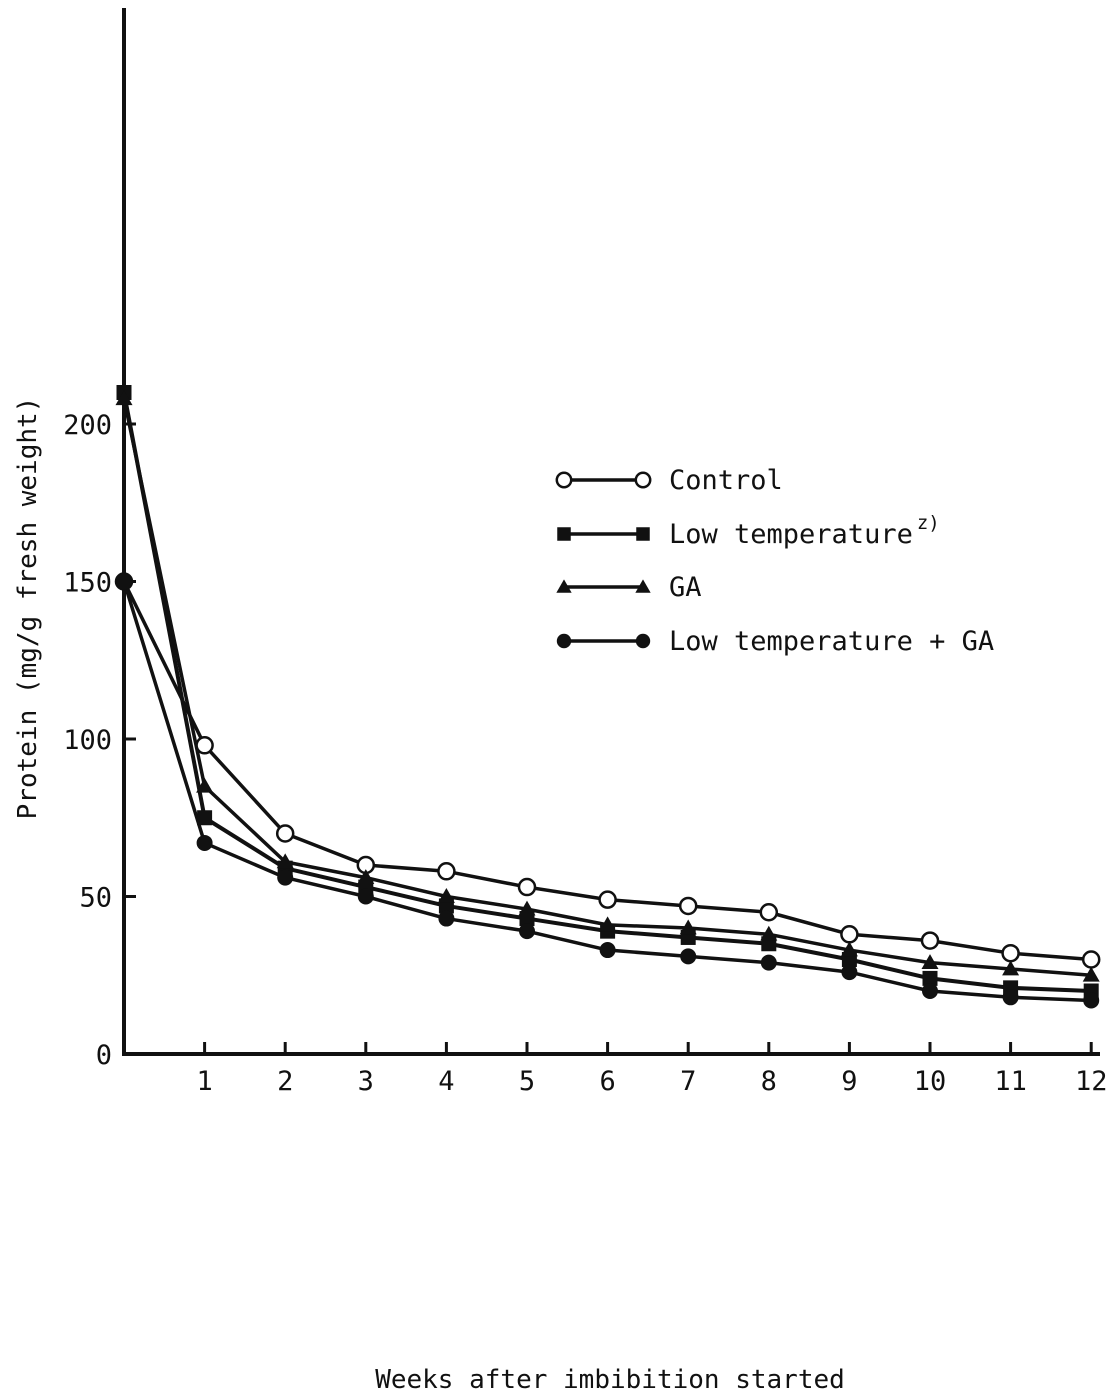  Describe the element at coordinates (446, 1081) in the screenshot. I see `x-tick-label: 4` at that location.